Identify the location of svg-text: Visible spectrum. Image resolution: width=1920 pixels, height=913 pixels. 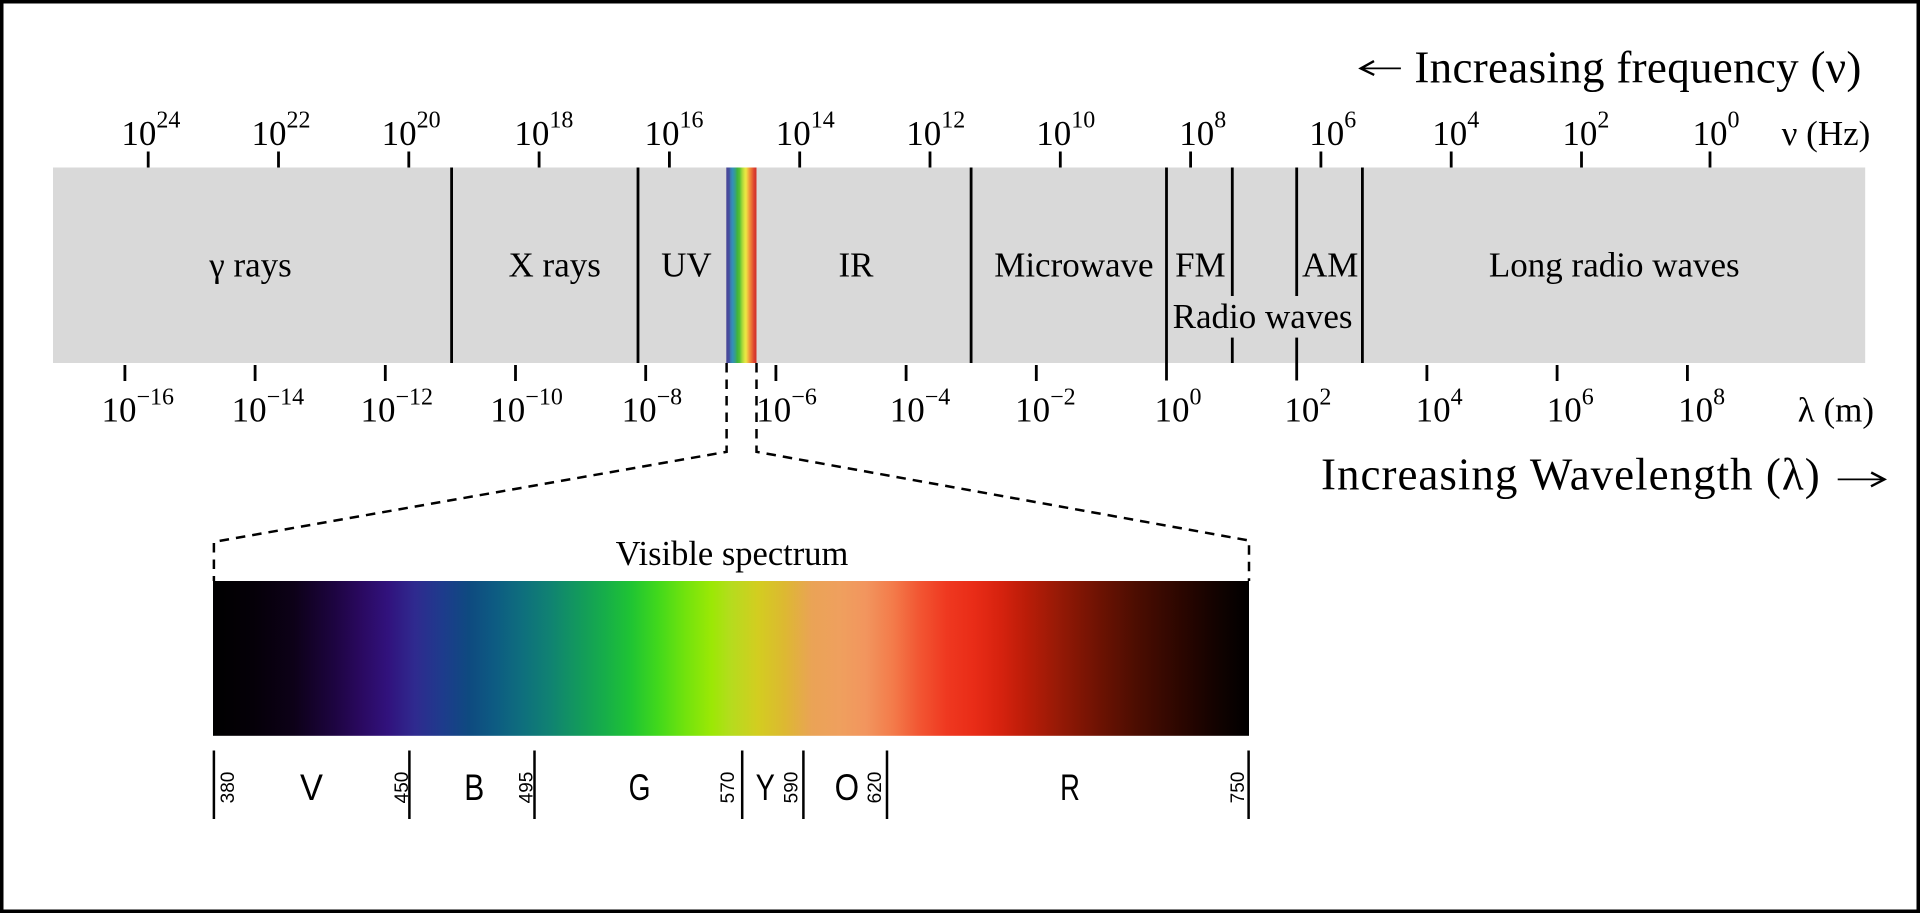
(732, 554).